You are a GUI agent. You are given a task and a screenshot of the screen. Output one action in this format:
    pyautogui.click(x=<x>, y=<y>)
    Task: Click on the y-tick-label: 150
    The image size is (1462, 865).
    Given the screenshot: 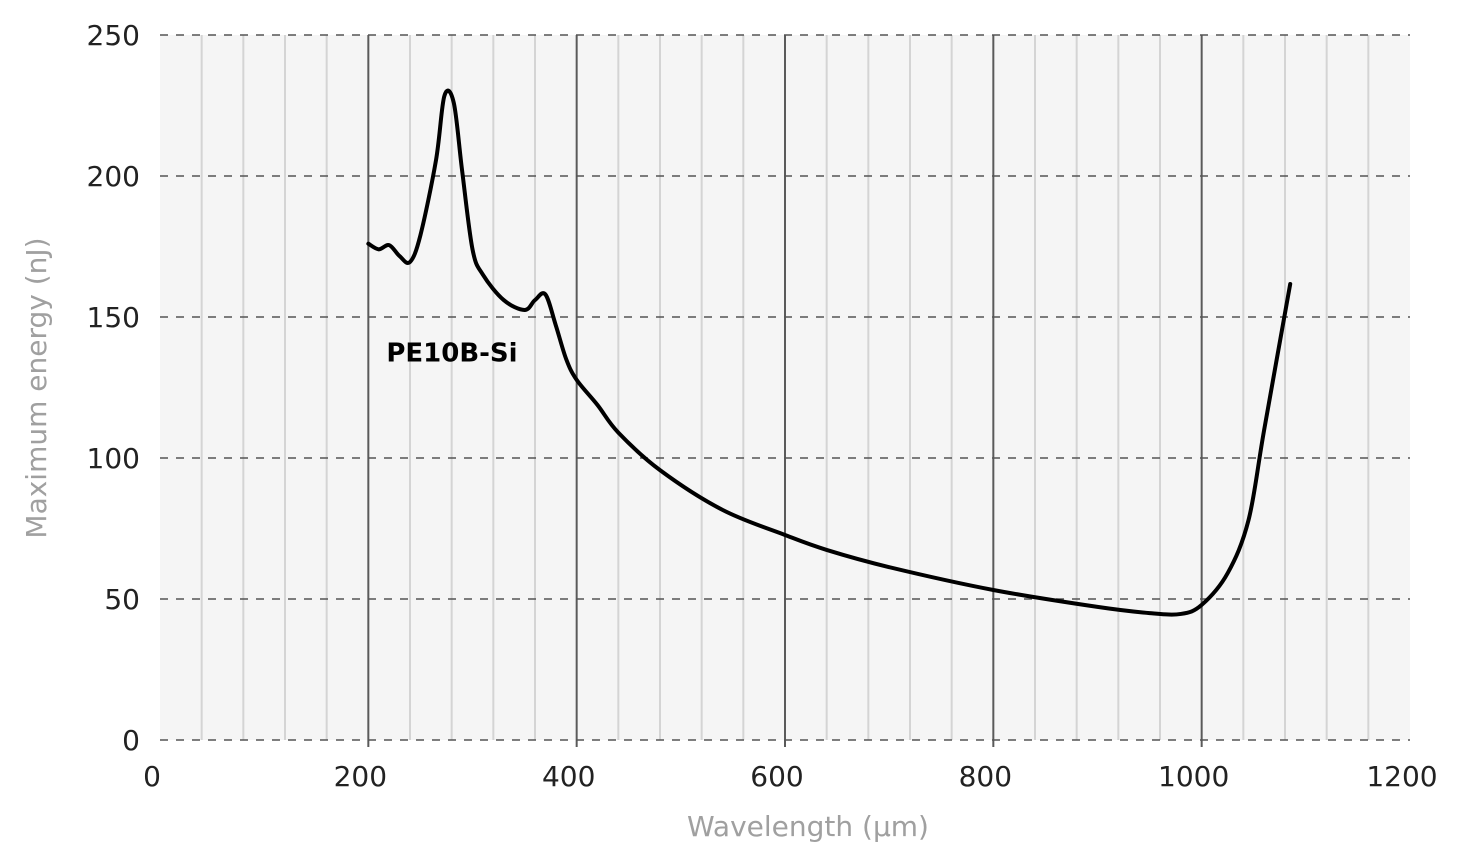 What is the action you would take?
    pyautogui.click(x=113, y=317)
    